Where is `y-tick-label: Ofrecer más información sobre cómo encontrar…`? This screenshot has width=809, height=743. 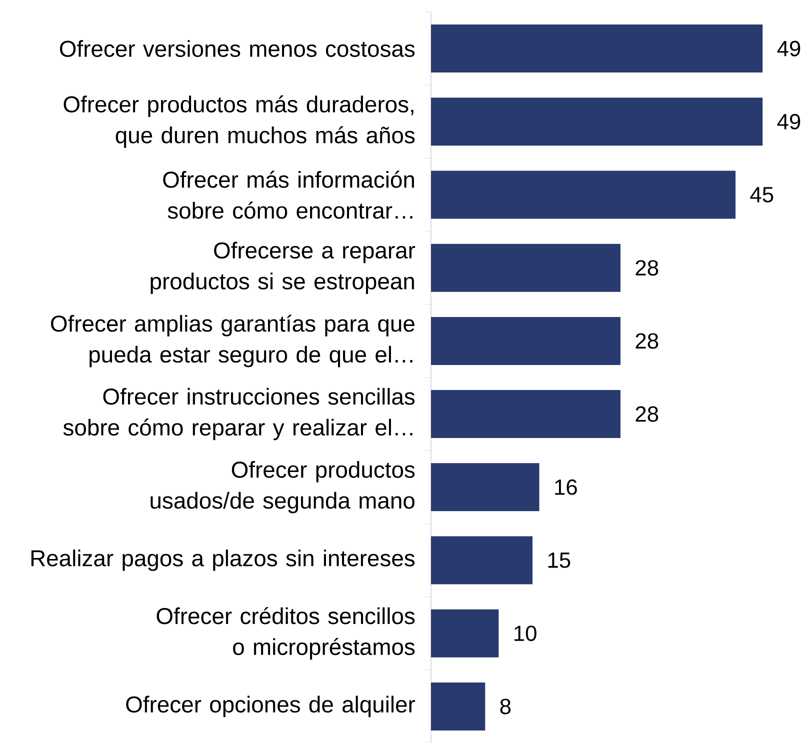
y-tick-label: Ofrecer más información sobre cómo encontrar… is located at coordinates (288, 194).